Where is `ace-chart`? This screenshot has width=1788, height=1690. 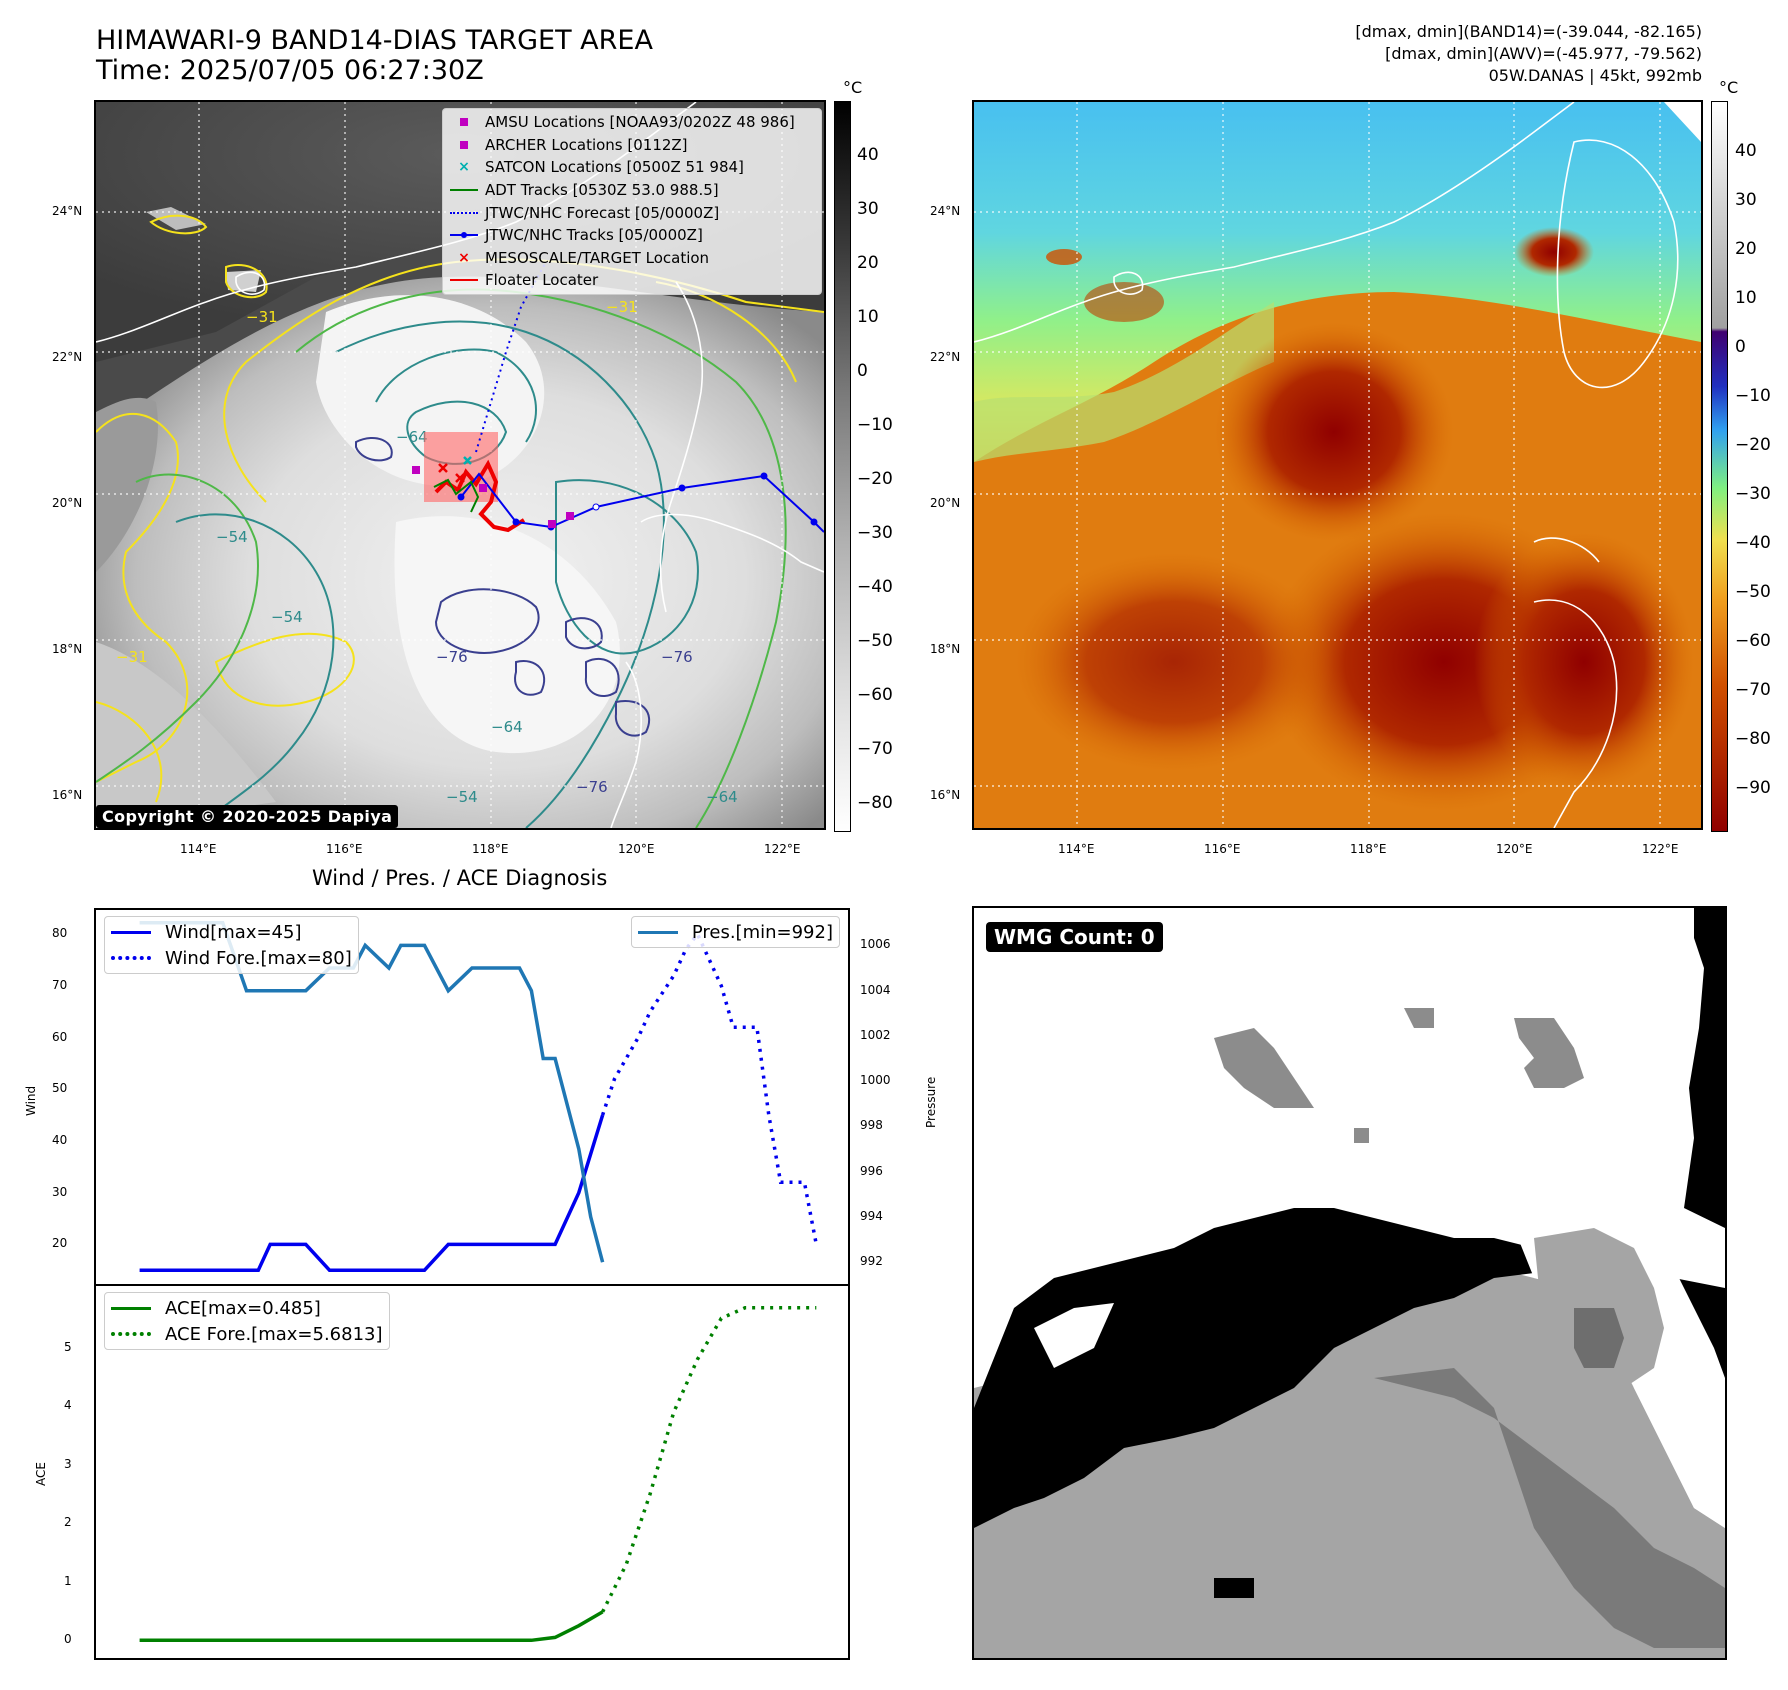
ace-chart is located at coordinates (472, 1472).